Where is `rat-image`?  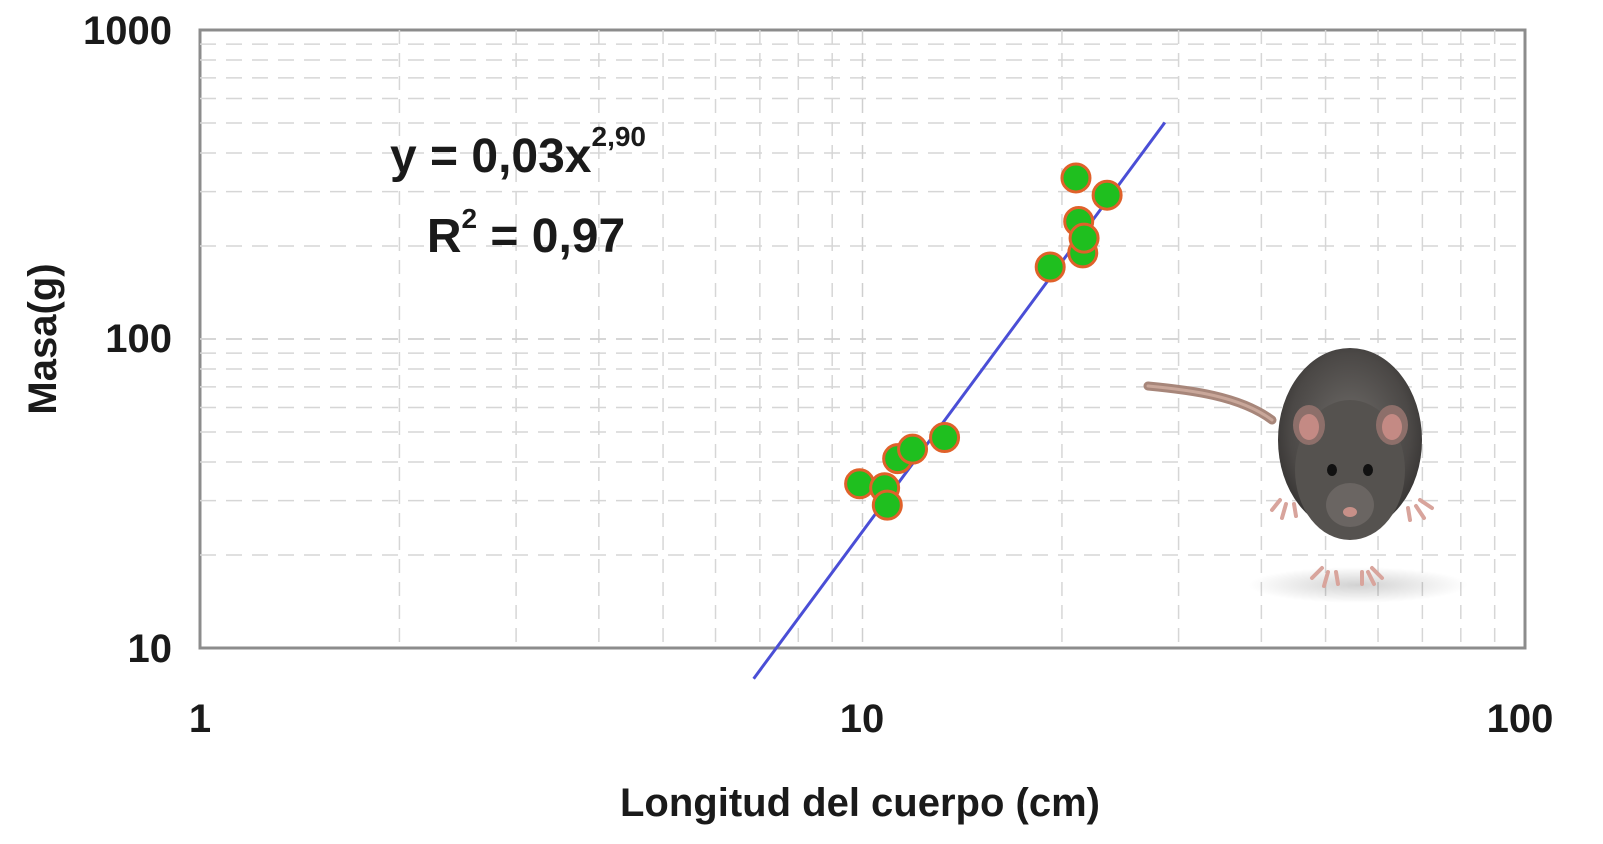
rat-image is located at coordinates (1305, 475).